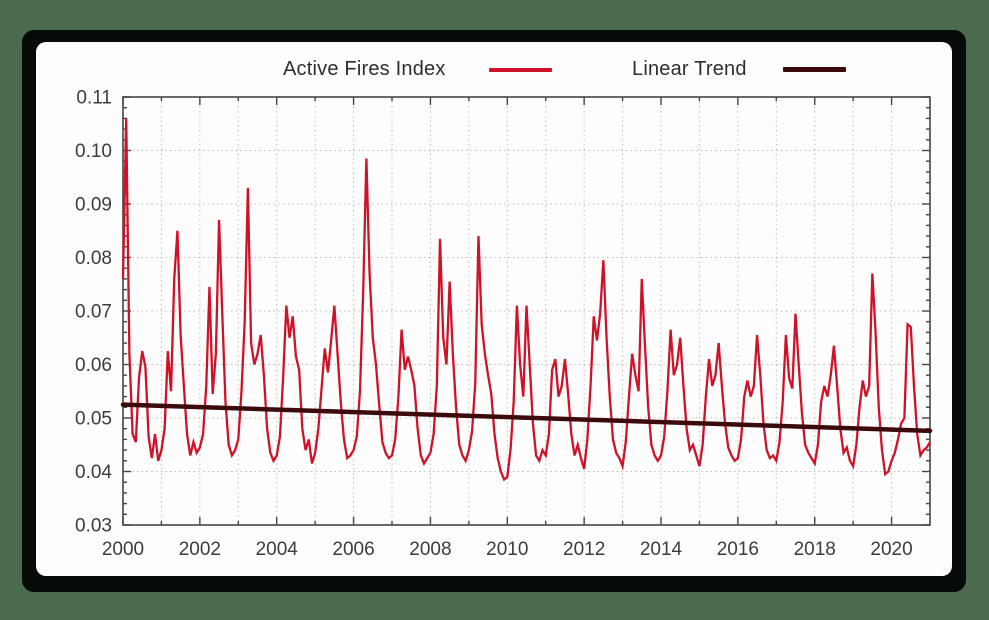 This screenshot has height=620, width=989. Describe the element at coordinates (123, 549) in the screenshot. I see `x-axis-tick-label: 2000` at that location.